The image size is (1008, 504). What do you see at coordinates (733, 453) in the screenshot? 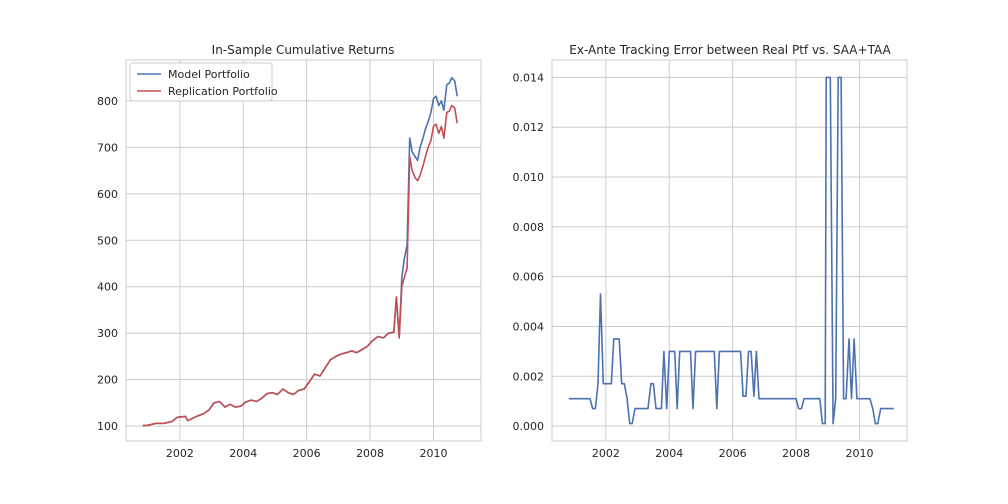
I see `right-x-tick-label: 2006` at bounding box center [733, 453].